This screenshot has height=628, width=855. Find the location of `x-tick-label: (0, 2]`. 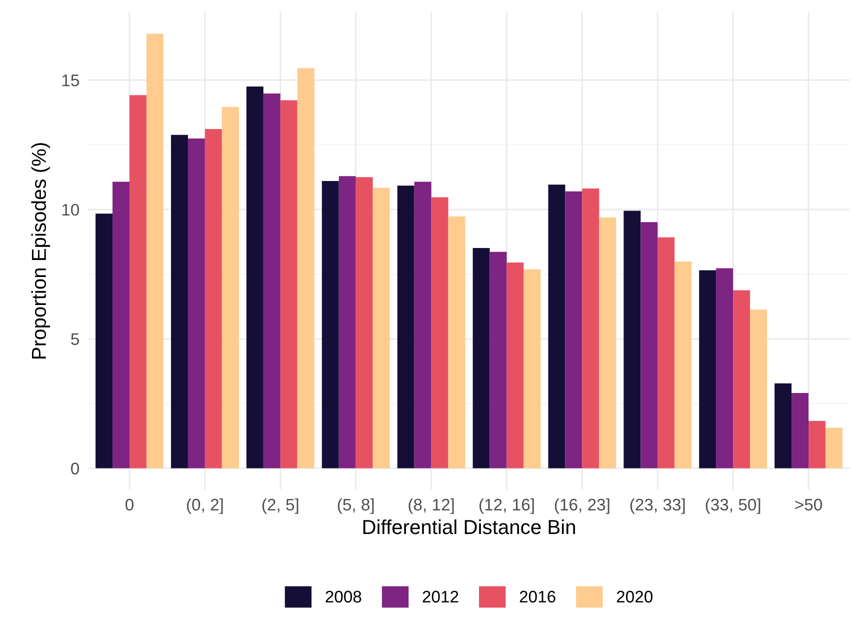

x-tick-label: (0, 2] is located at coordinates (204, 506).